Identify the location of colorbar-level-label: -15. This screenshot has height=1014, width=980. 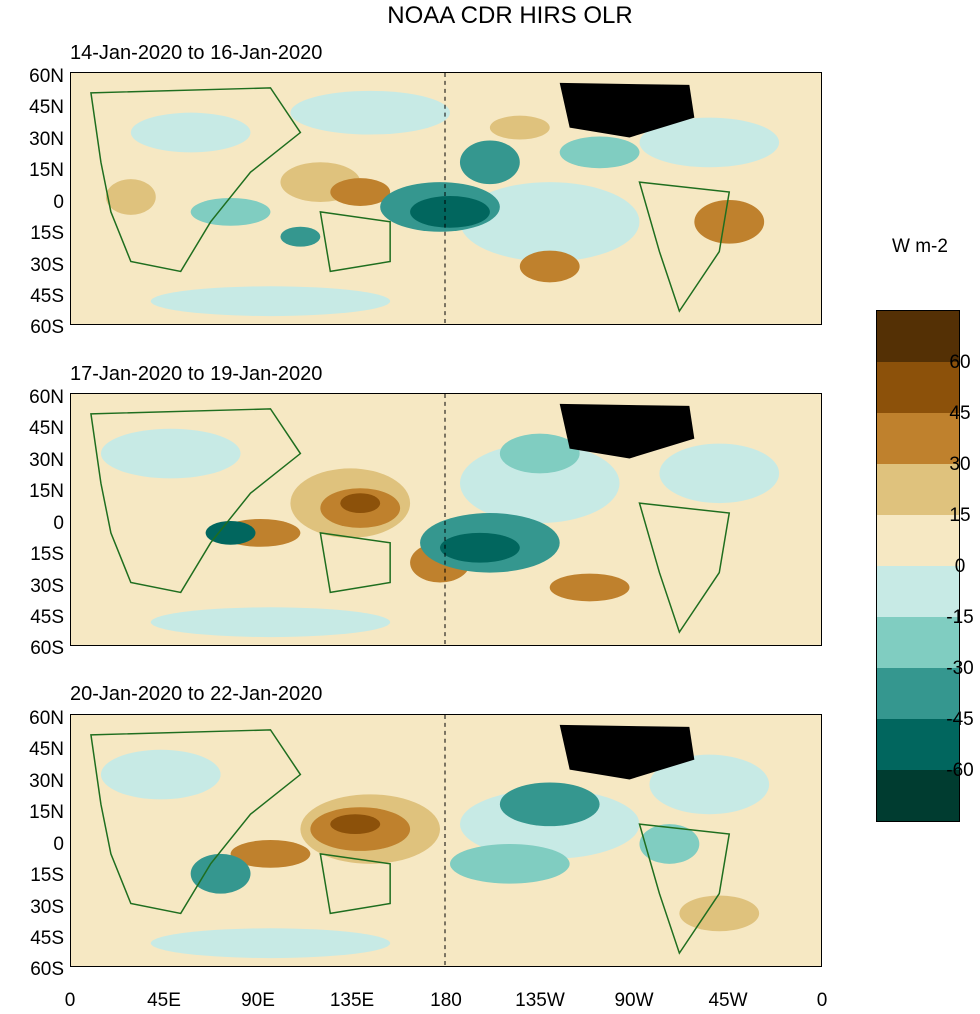
(960, 617).